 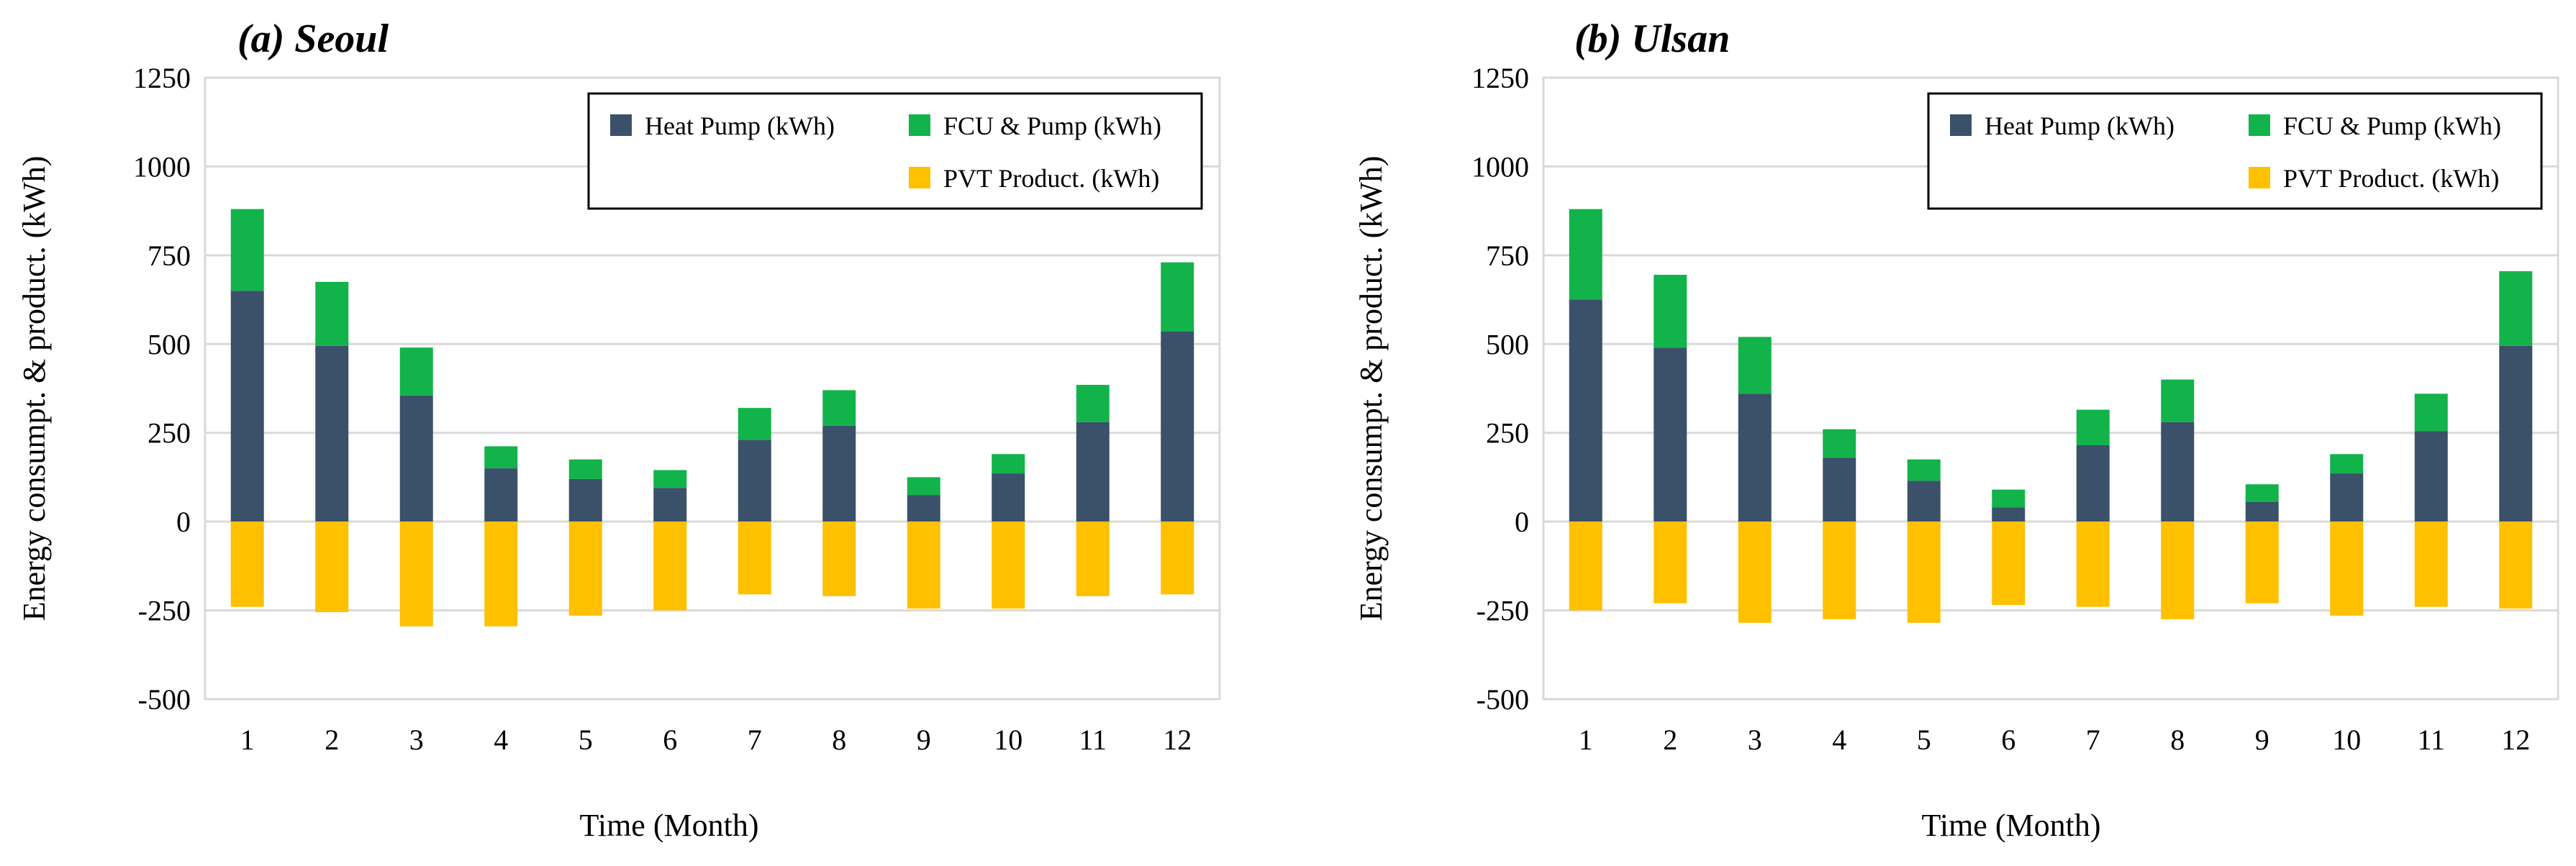 What do you see at coordinates (2346, 740) in the screenshot?
I see `x-tick-label: 10` at bounding box center [2346, 740].